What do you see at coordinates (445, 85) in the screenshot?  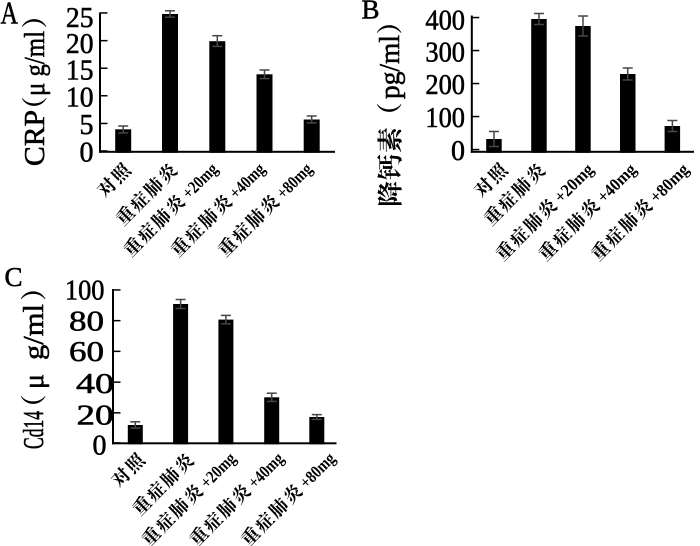 I see `svg-text: 200` at bounding box center [445, 85].